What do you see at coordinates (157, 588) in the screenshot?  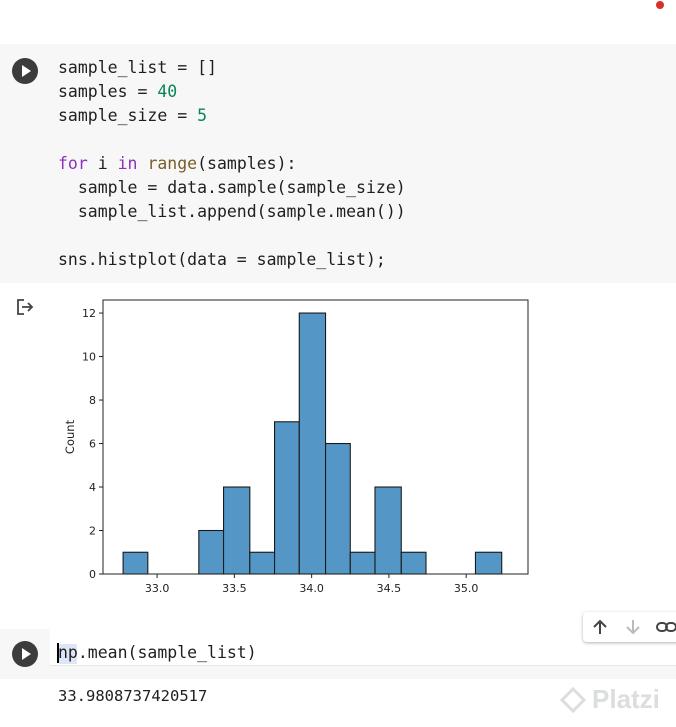 I see `x-tick-label: 33.0` at bounding box center [157, 588].